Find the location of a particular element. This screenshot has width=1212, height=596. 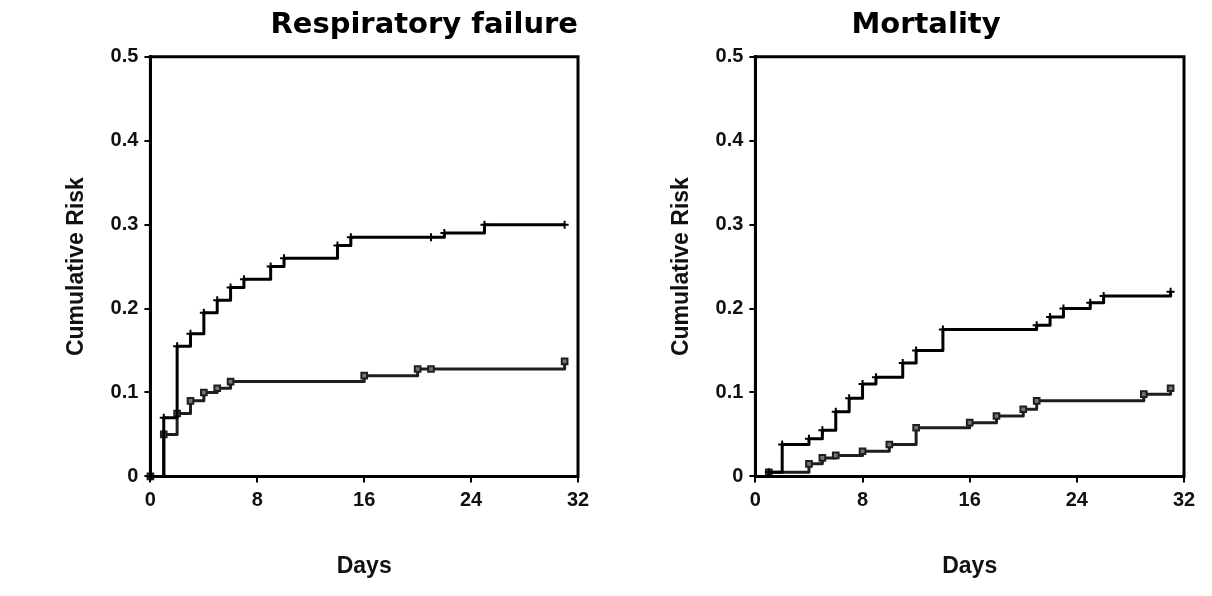

chart-title: Respiratory failure is located at coordinates (424, 22).